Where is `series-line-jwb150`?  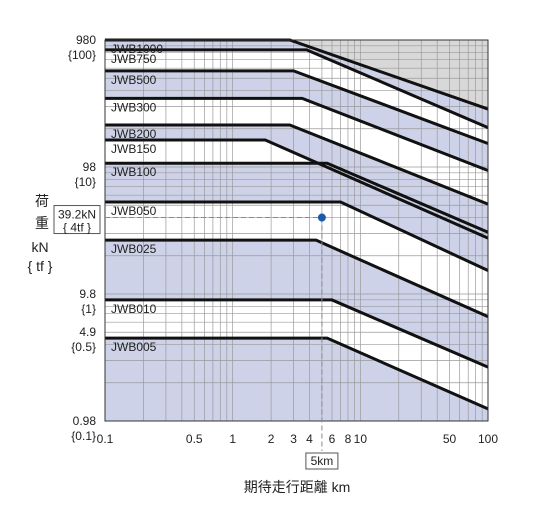 series-line-jwb150 is located at coordinates (297, 189).